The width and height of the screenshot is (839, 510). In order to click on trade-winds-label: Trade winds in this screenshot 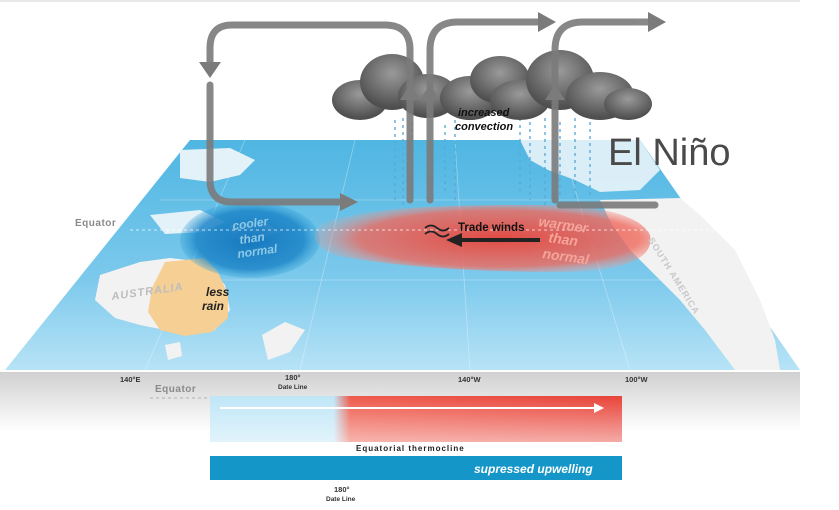, I will do `click(491, 228)`.